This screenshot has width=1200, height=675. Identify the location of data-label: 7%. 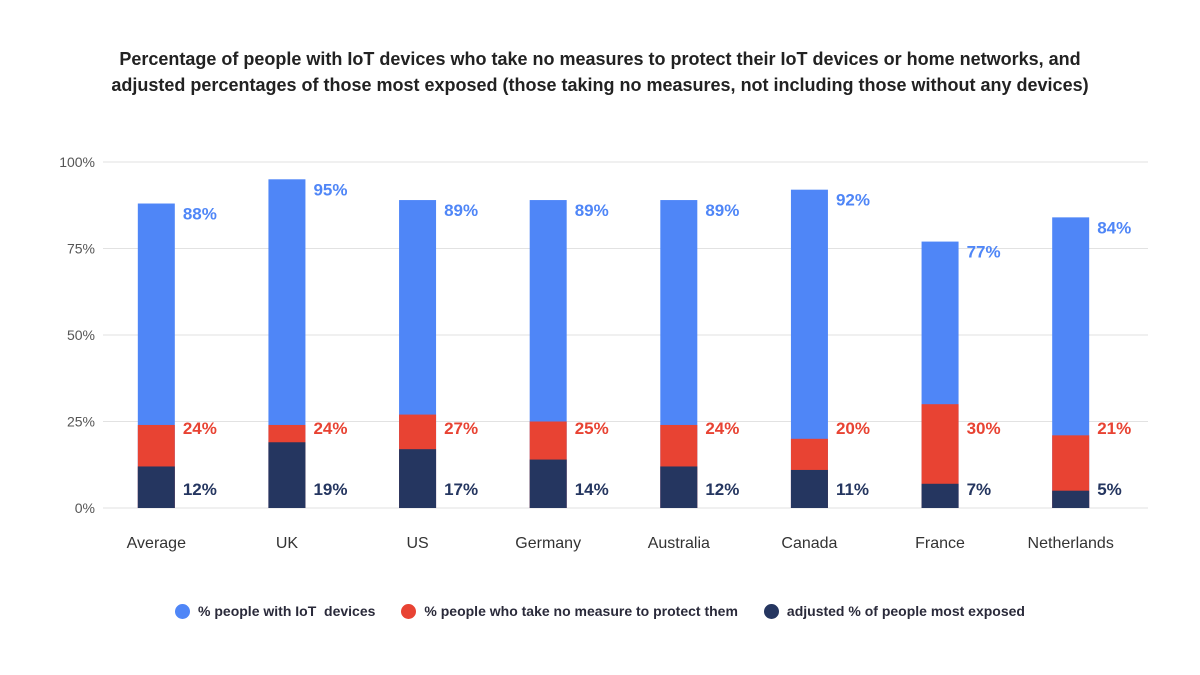
(979, 489).